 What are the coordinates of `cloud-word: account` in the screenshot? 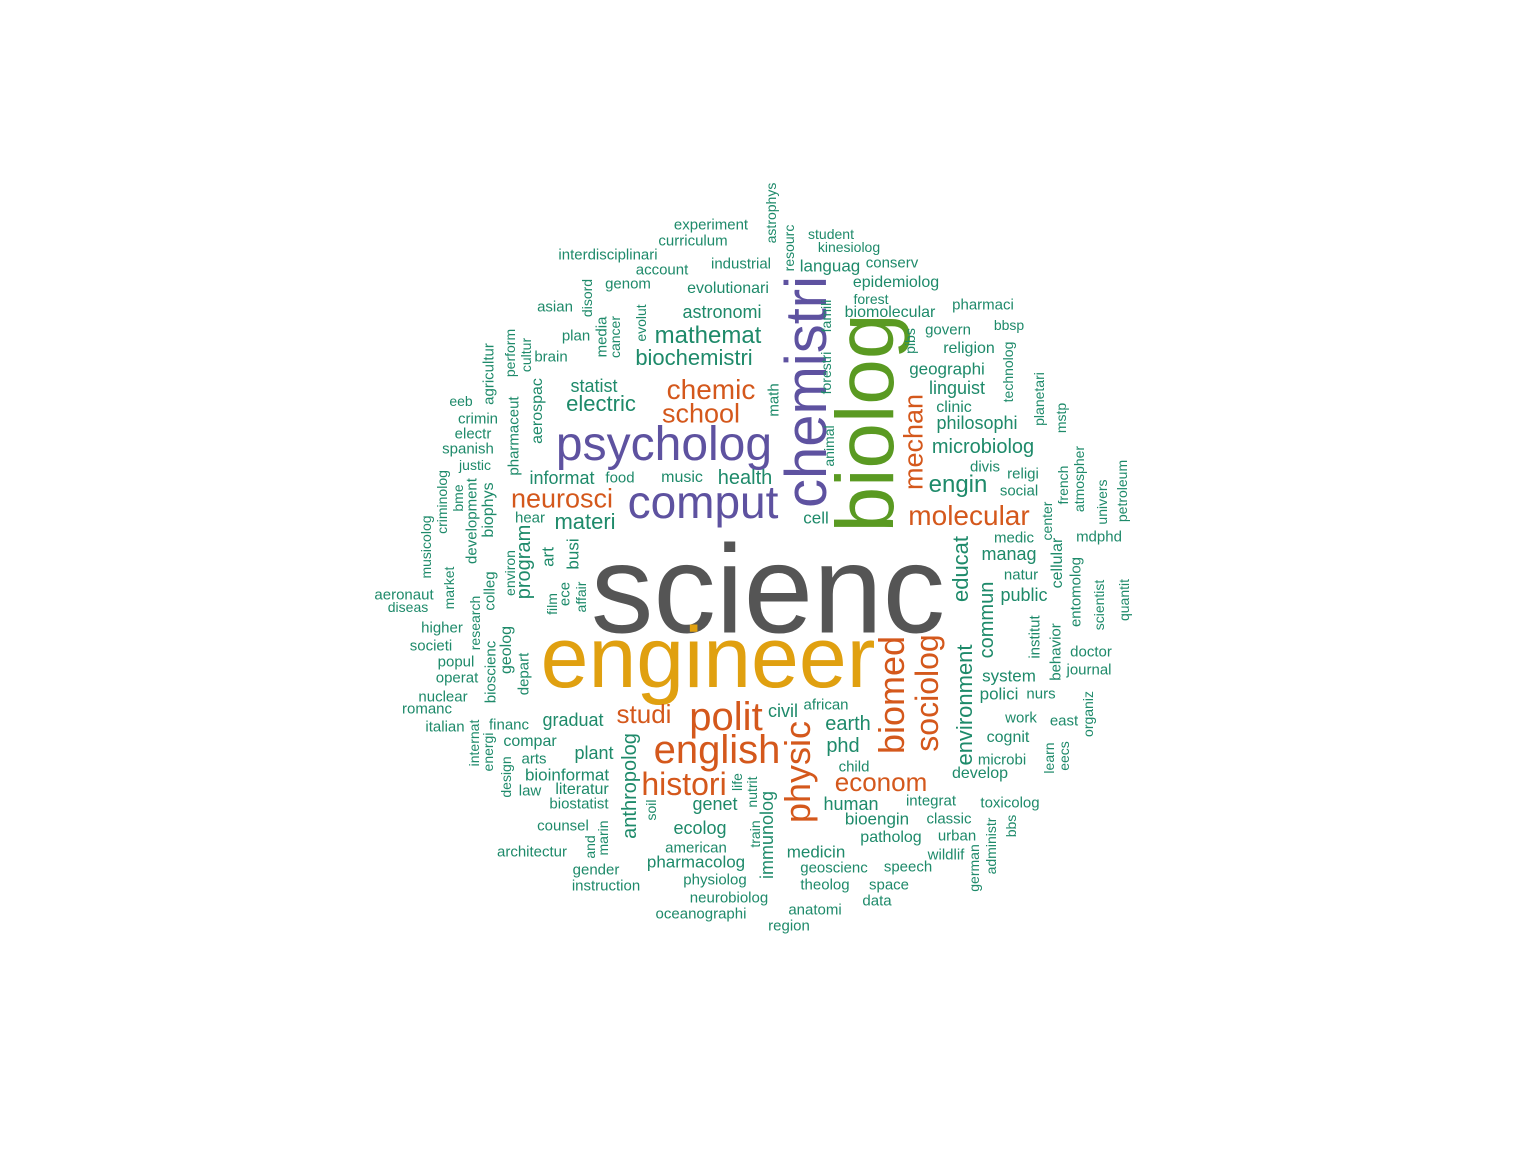 It's located at (662, 270).